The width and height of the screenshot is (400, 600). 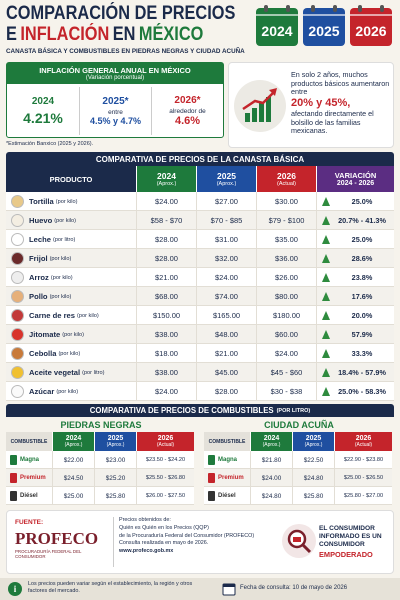 I want to click on fuel-row: Premium $24.00 $24.80 $25.00 - $26.50, so click(x=298, y=478).